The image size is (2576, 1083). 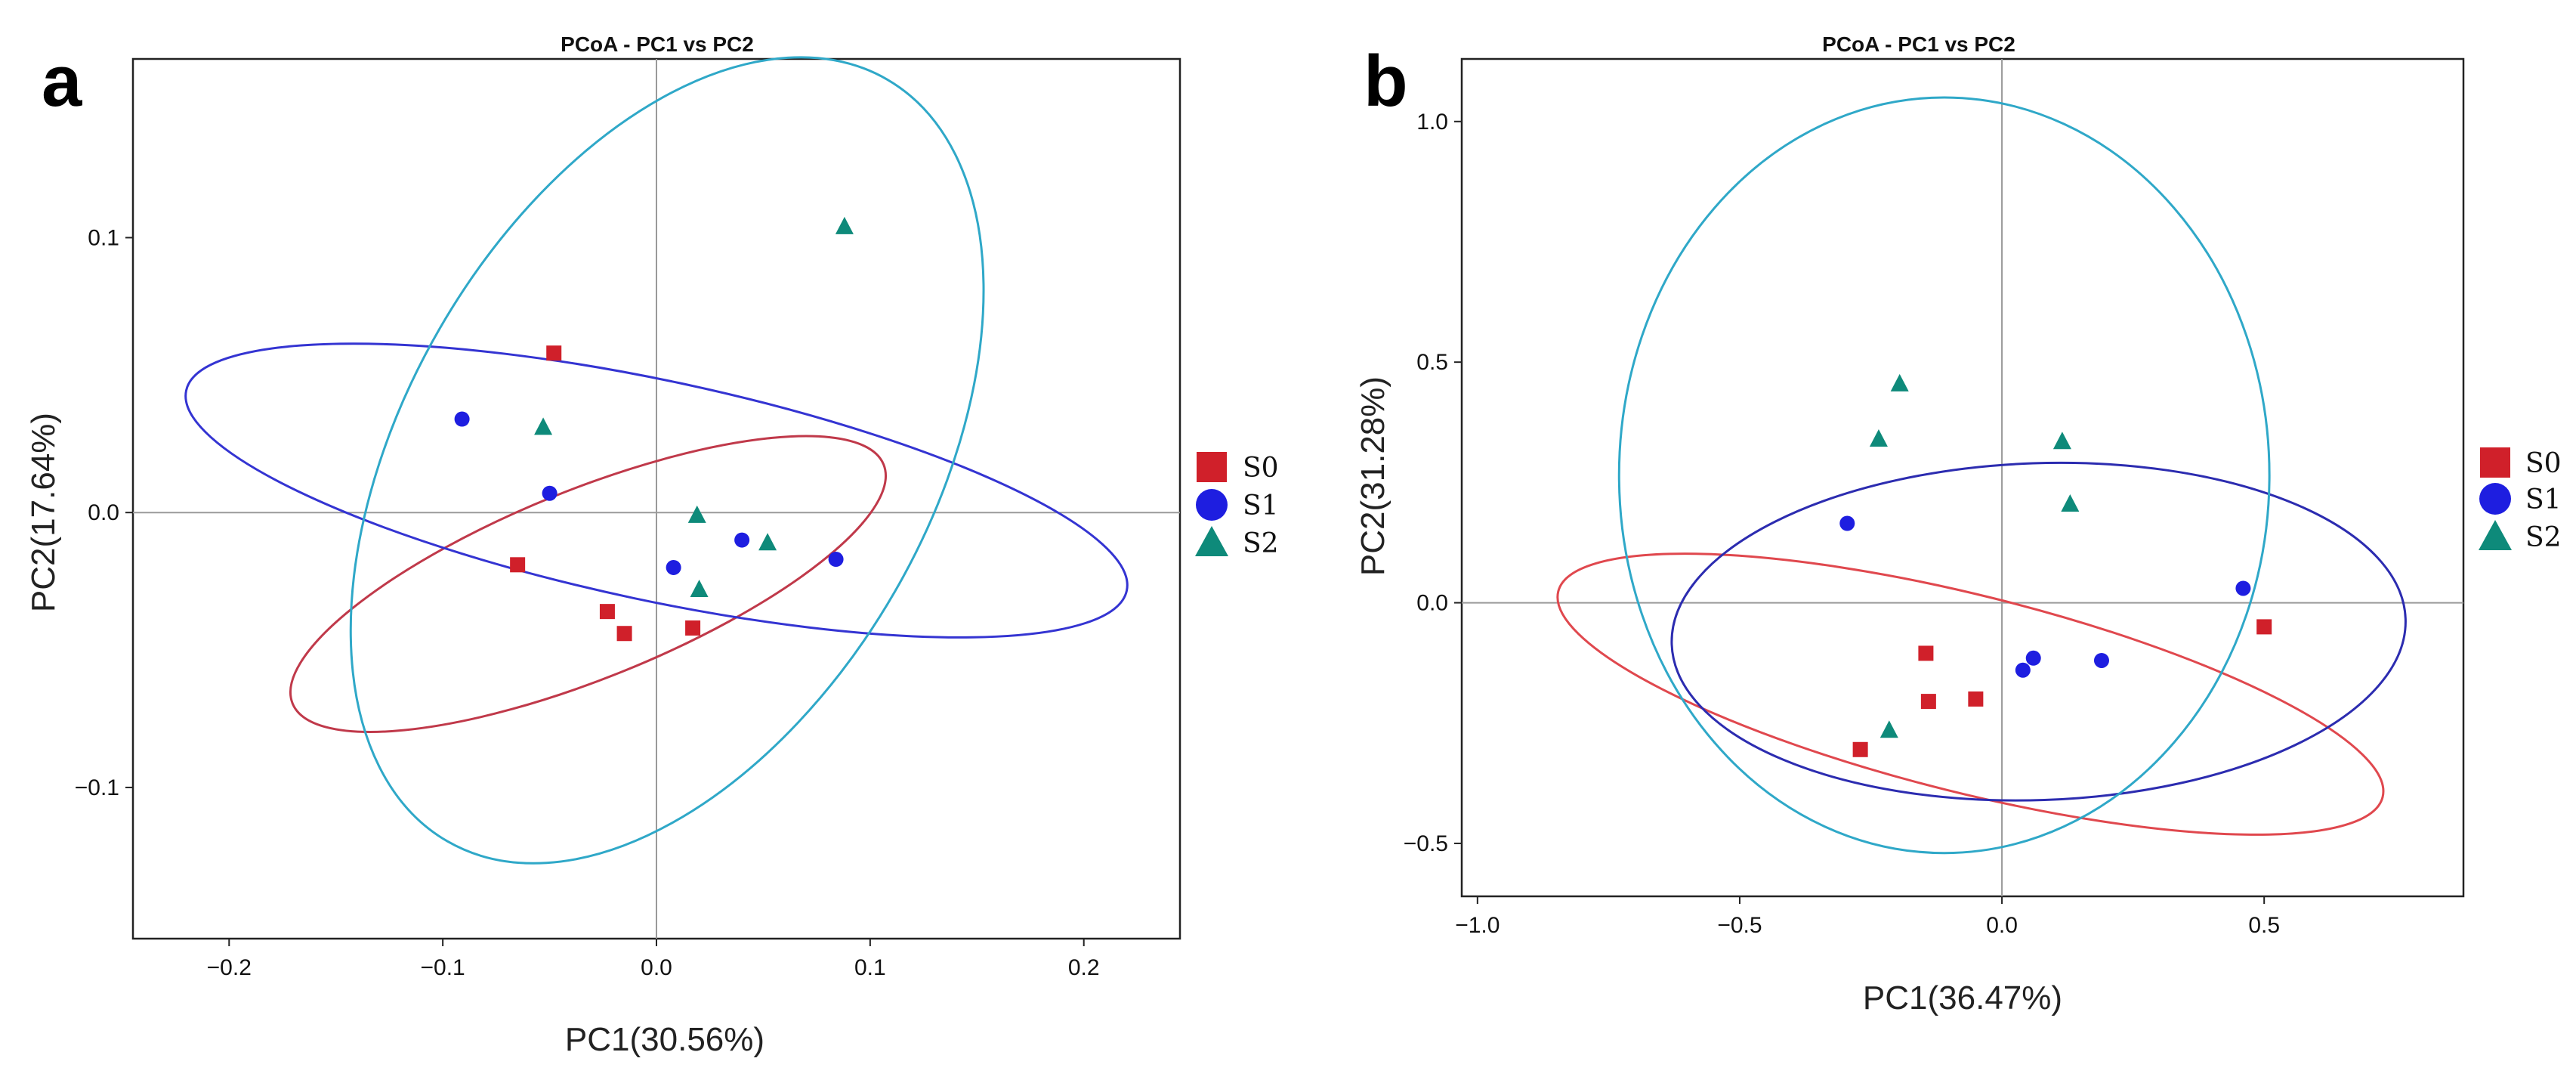 What do you see at coordinates (1212, 505) in the screenshot?
I see `legend-a-s1-marker` at bounding box center [1212, 505].